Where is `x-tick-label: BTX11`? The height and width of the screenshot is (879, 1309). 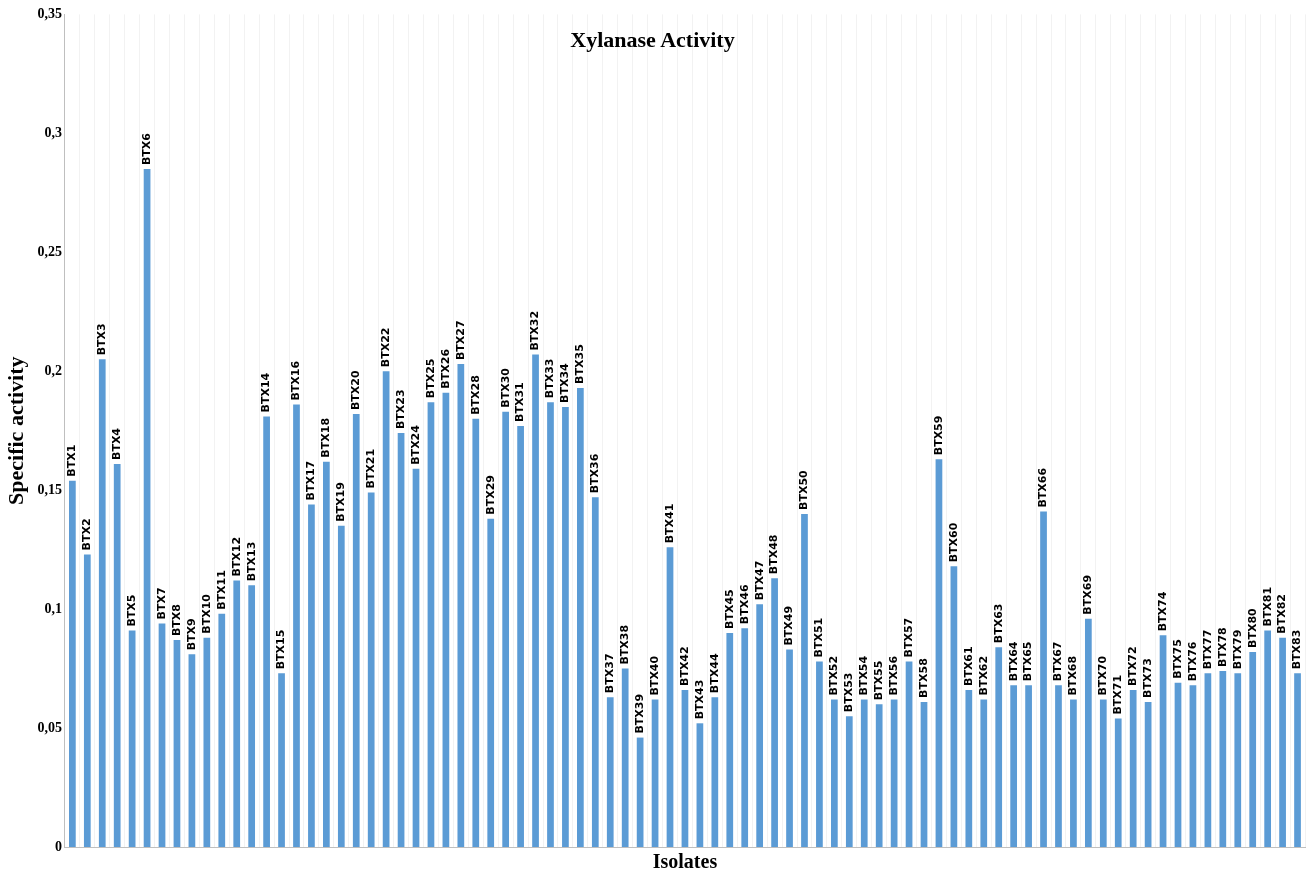
x-tick-label: BTX11 is located at coordinates (221, 590).